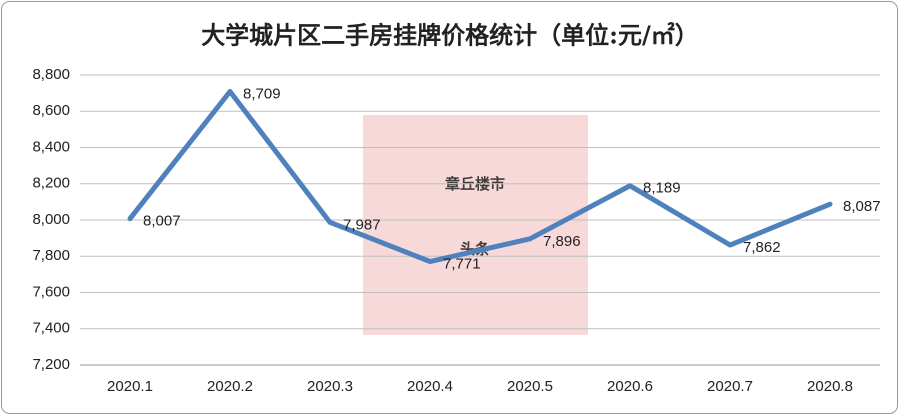 This screenshot has height=416, width=900. Describe the element at coordinates (51, 291) in the screenshot. I see `y-tick-label: 7,600` at that location.